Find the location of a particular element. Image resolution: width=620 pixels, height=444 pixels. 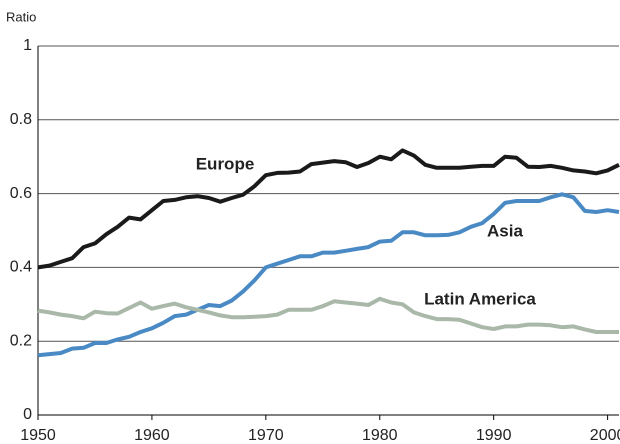

series-line is located at coordinates (328, 315).